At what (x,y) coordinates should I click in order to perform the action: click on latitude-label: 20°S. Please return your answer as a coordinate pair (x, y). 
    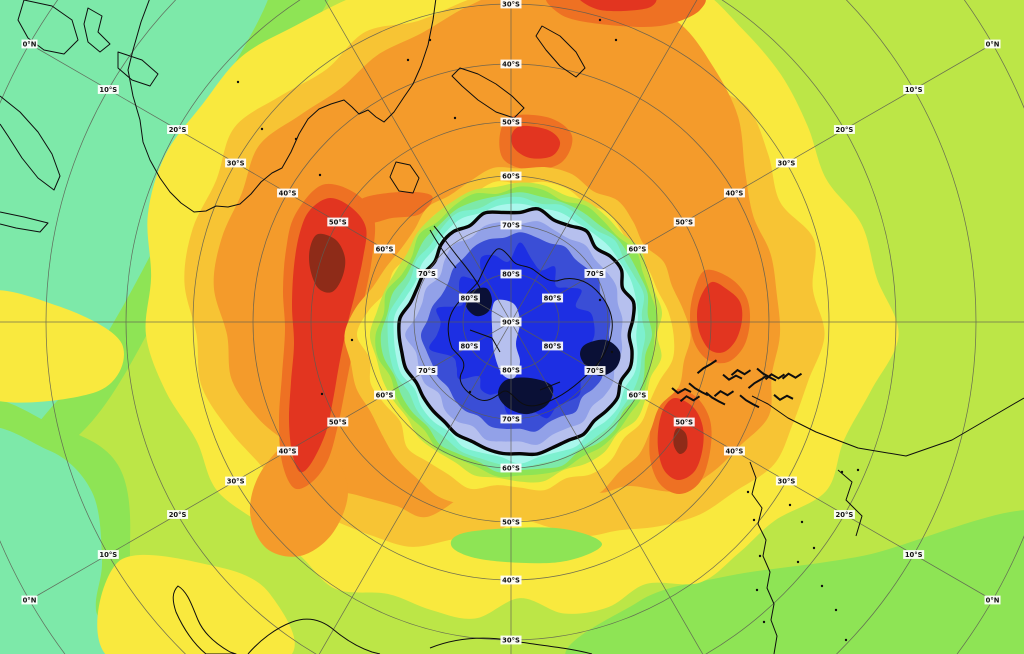
    Looking at the image, I should click on (844, 129).